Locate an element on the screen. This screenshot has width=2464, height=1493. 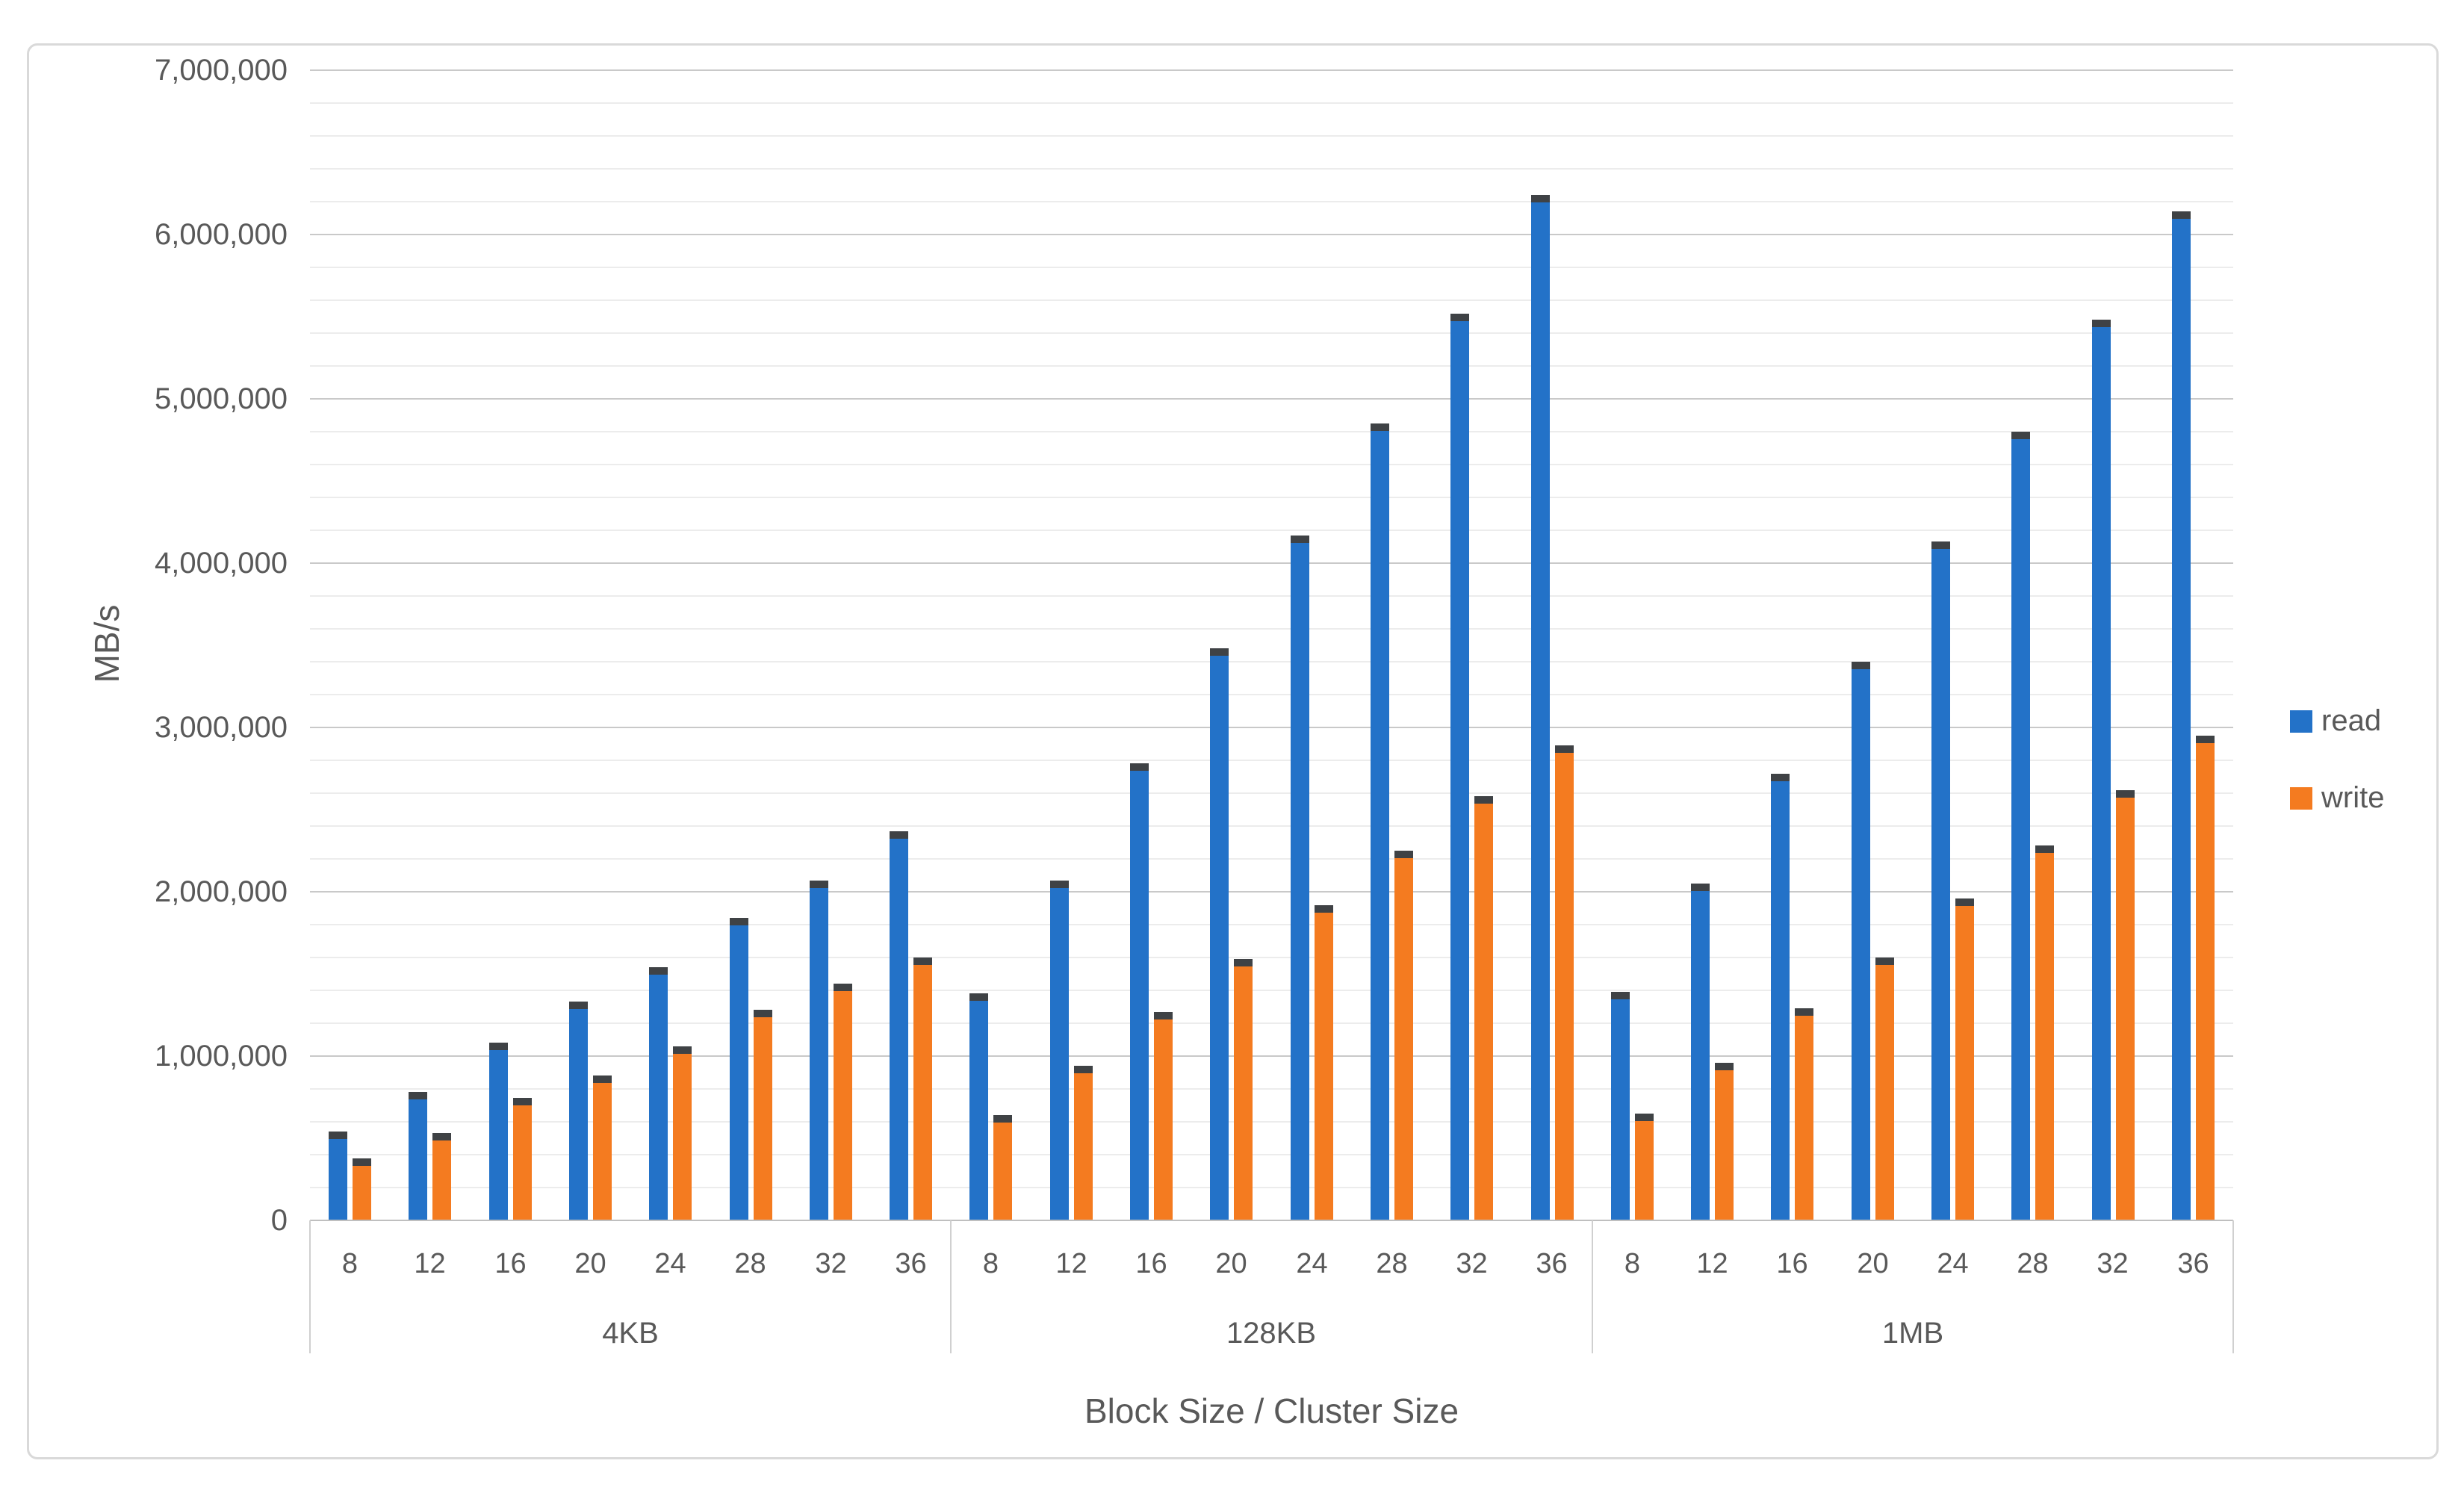
x-axis-baseline is located at coordinates (1271, 1220).